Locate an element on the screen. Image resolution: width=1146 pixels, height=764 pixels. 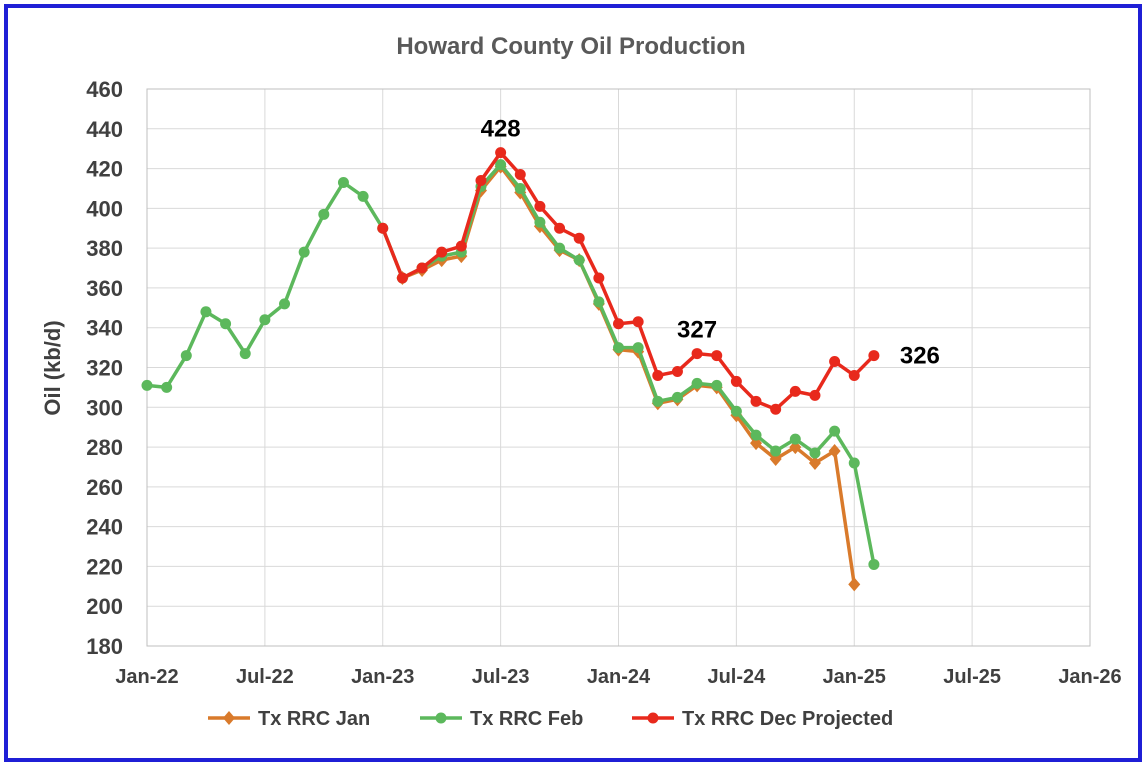
annotations: 428 327 326 is located at coordinates (710, 243).